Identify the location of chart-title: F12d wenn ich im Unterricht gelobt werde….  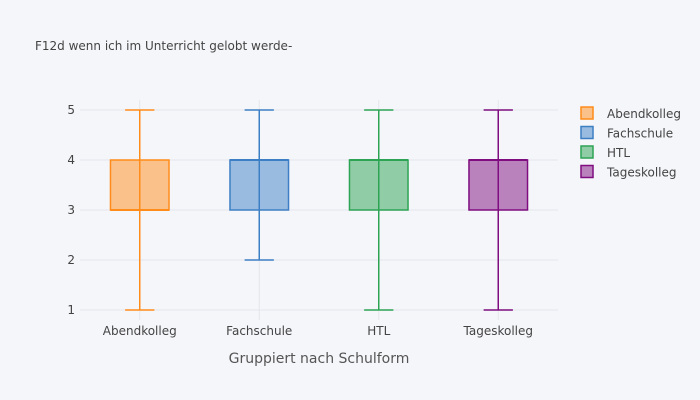
(163, 46).